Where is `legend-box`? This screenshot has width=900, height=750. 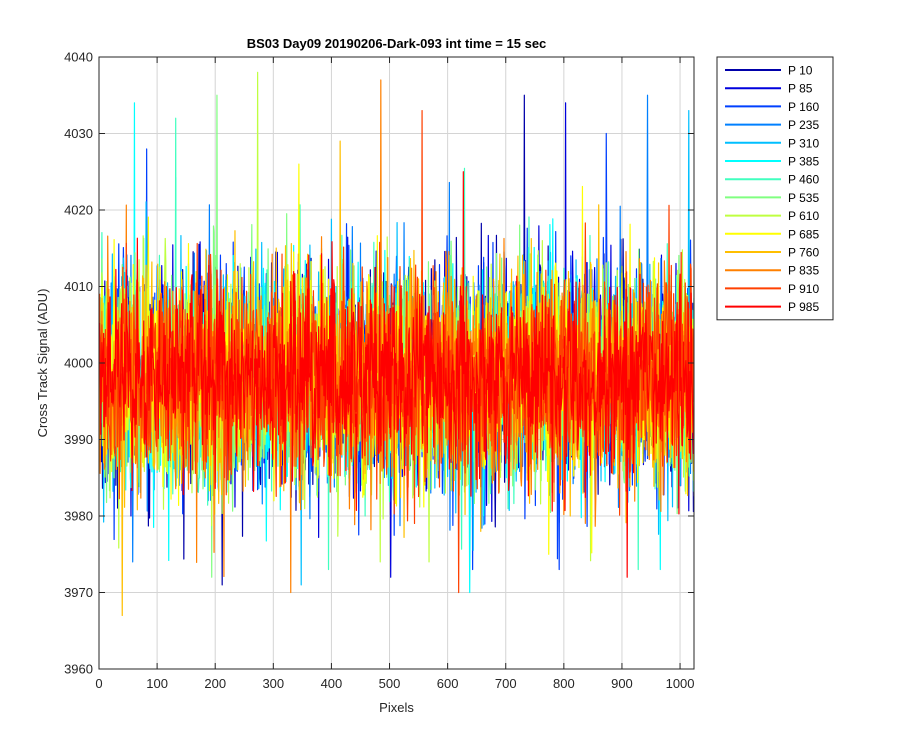 legend-box is located at coordinates (775, 188).